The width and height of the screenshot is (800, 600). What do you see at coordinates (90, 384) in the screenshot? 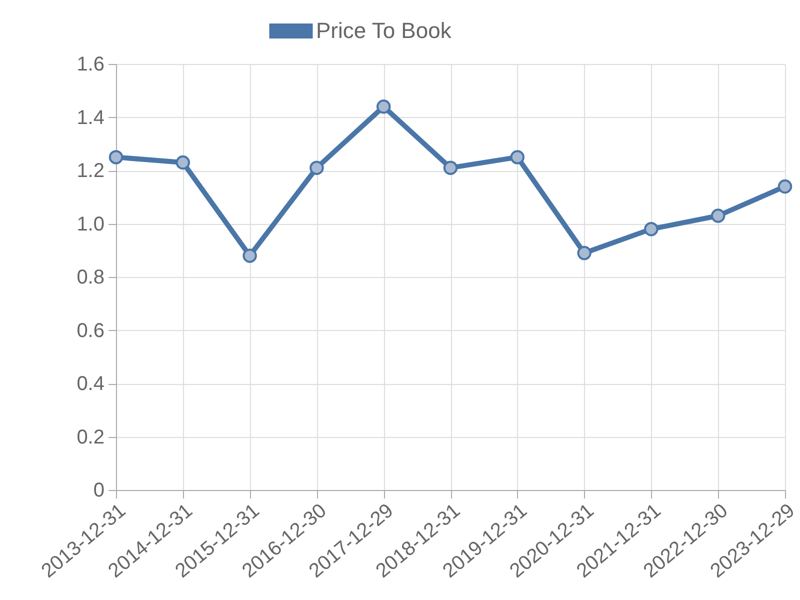
I see `y-tick-label: 0.4` at bounding box center [90, 384].